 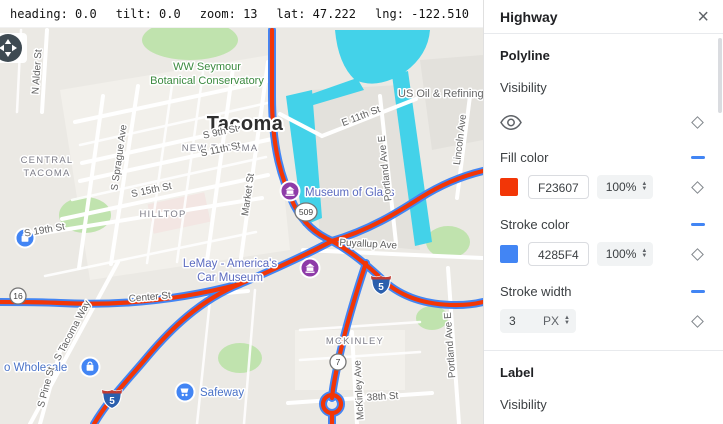 I want to click on fill-color-row: Fill color, so click(x=603, y=157).